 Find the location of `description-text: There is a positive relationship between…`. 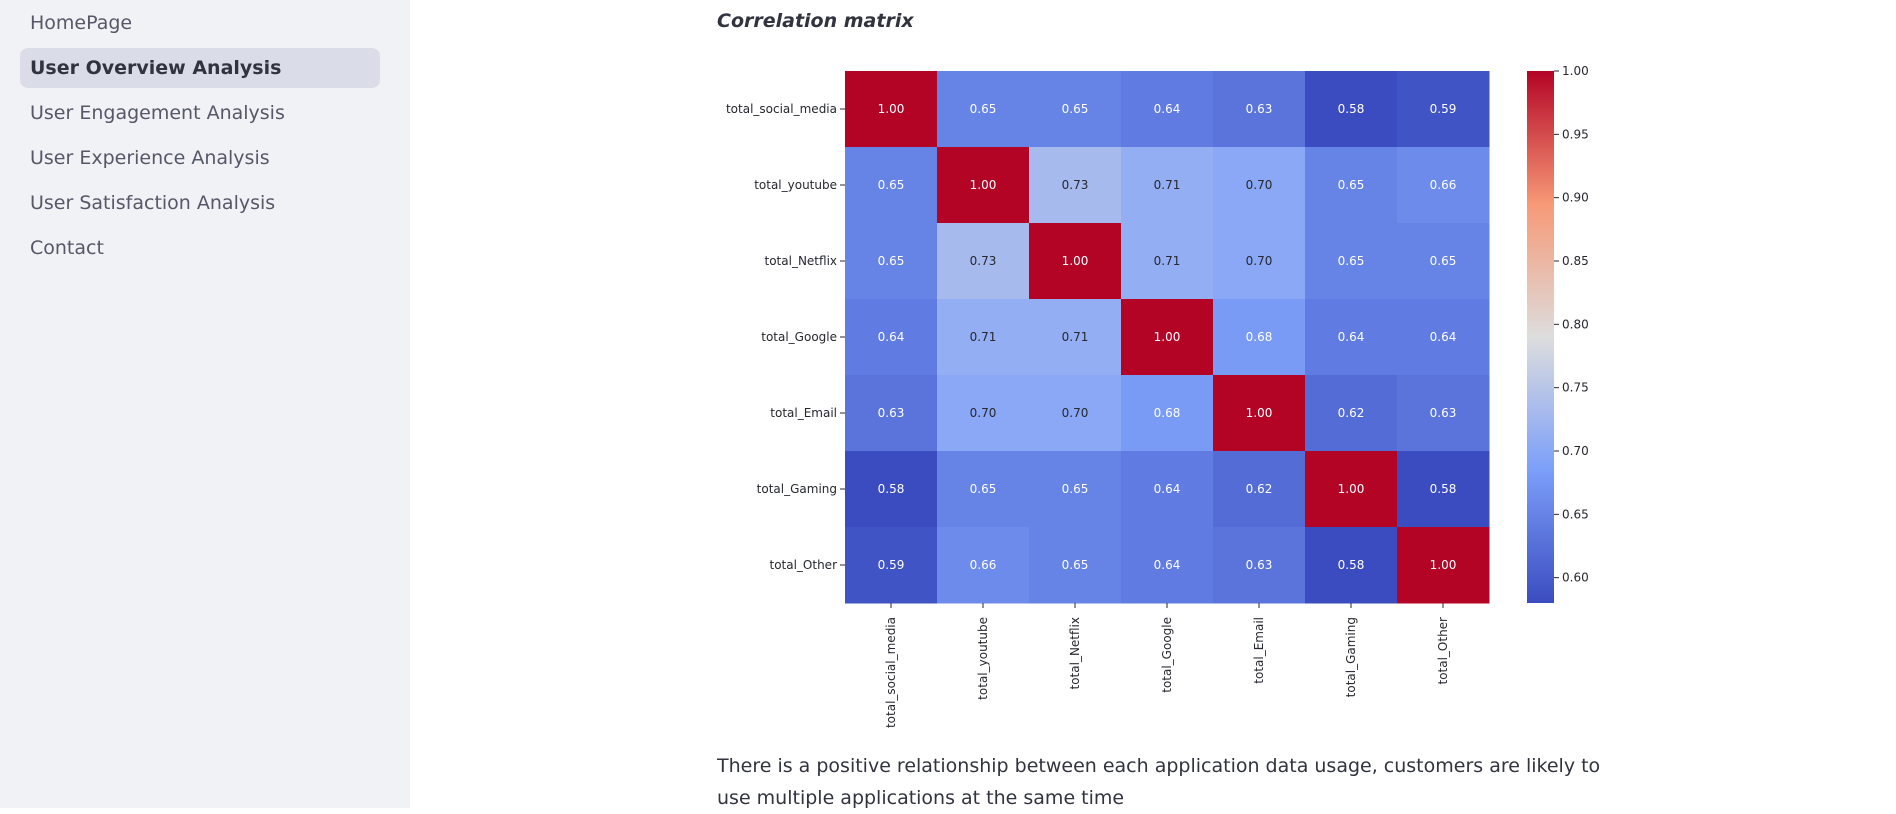

description-text: There is a positive relationship between… is located at coordinates (1159, 782).